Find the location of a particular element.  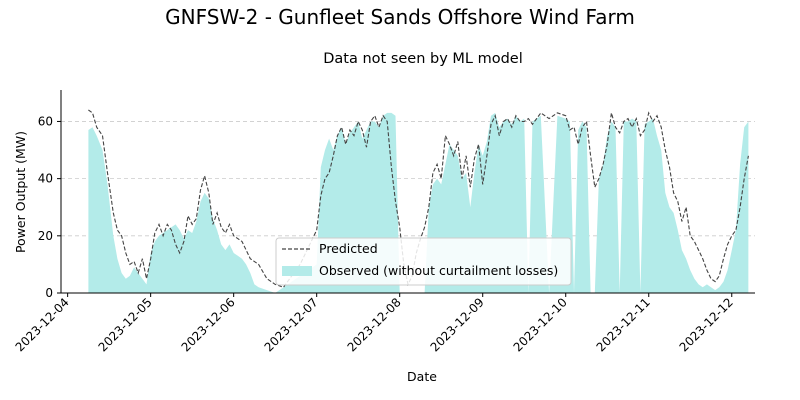

y-tick-label: 0 is located at coordinates (49, 293).